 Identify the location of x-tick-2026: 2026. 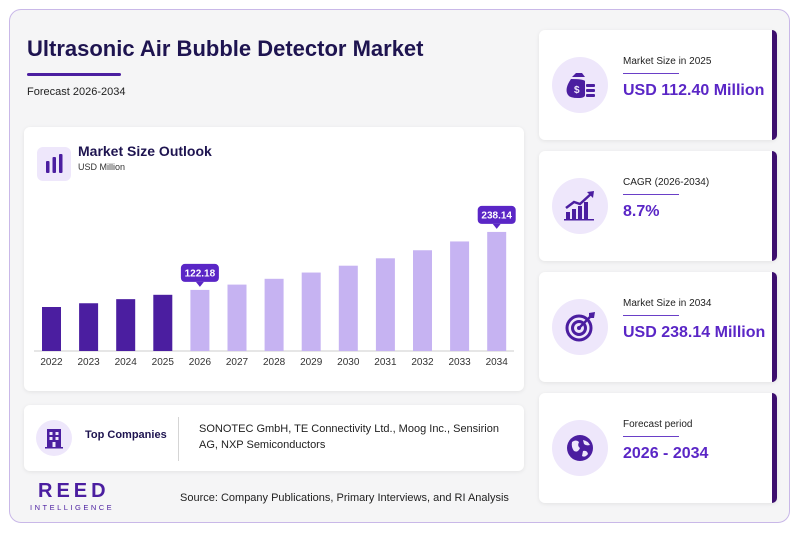
(200, 362).